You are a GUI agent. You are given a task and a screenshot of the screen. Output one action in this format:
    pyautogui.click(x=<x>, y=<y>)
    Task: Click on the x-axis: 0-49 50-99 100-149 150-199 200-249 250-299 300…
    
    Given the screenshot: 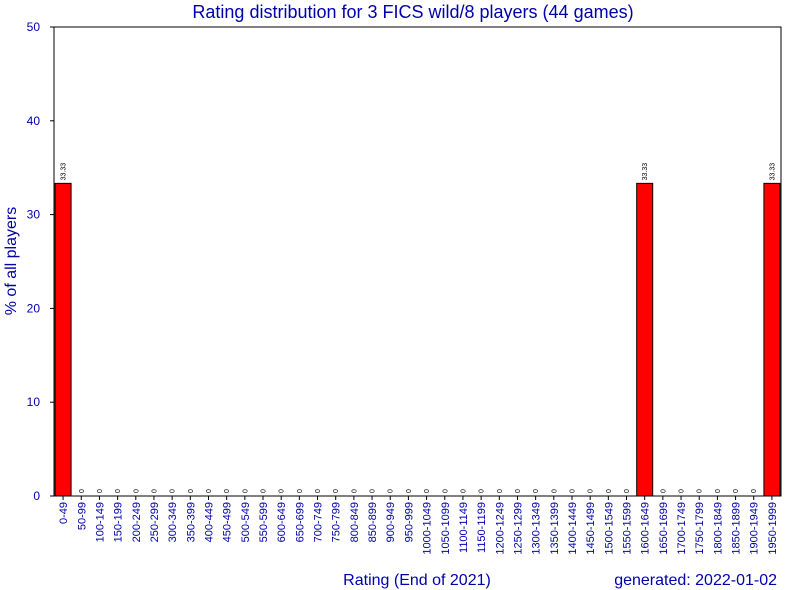 What is the action you would take?
    pyautogui.click(x=418, y=525)
    